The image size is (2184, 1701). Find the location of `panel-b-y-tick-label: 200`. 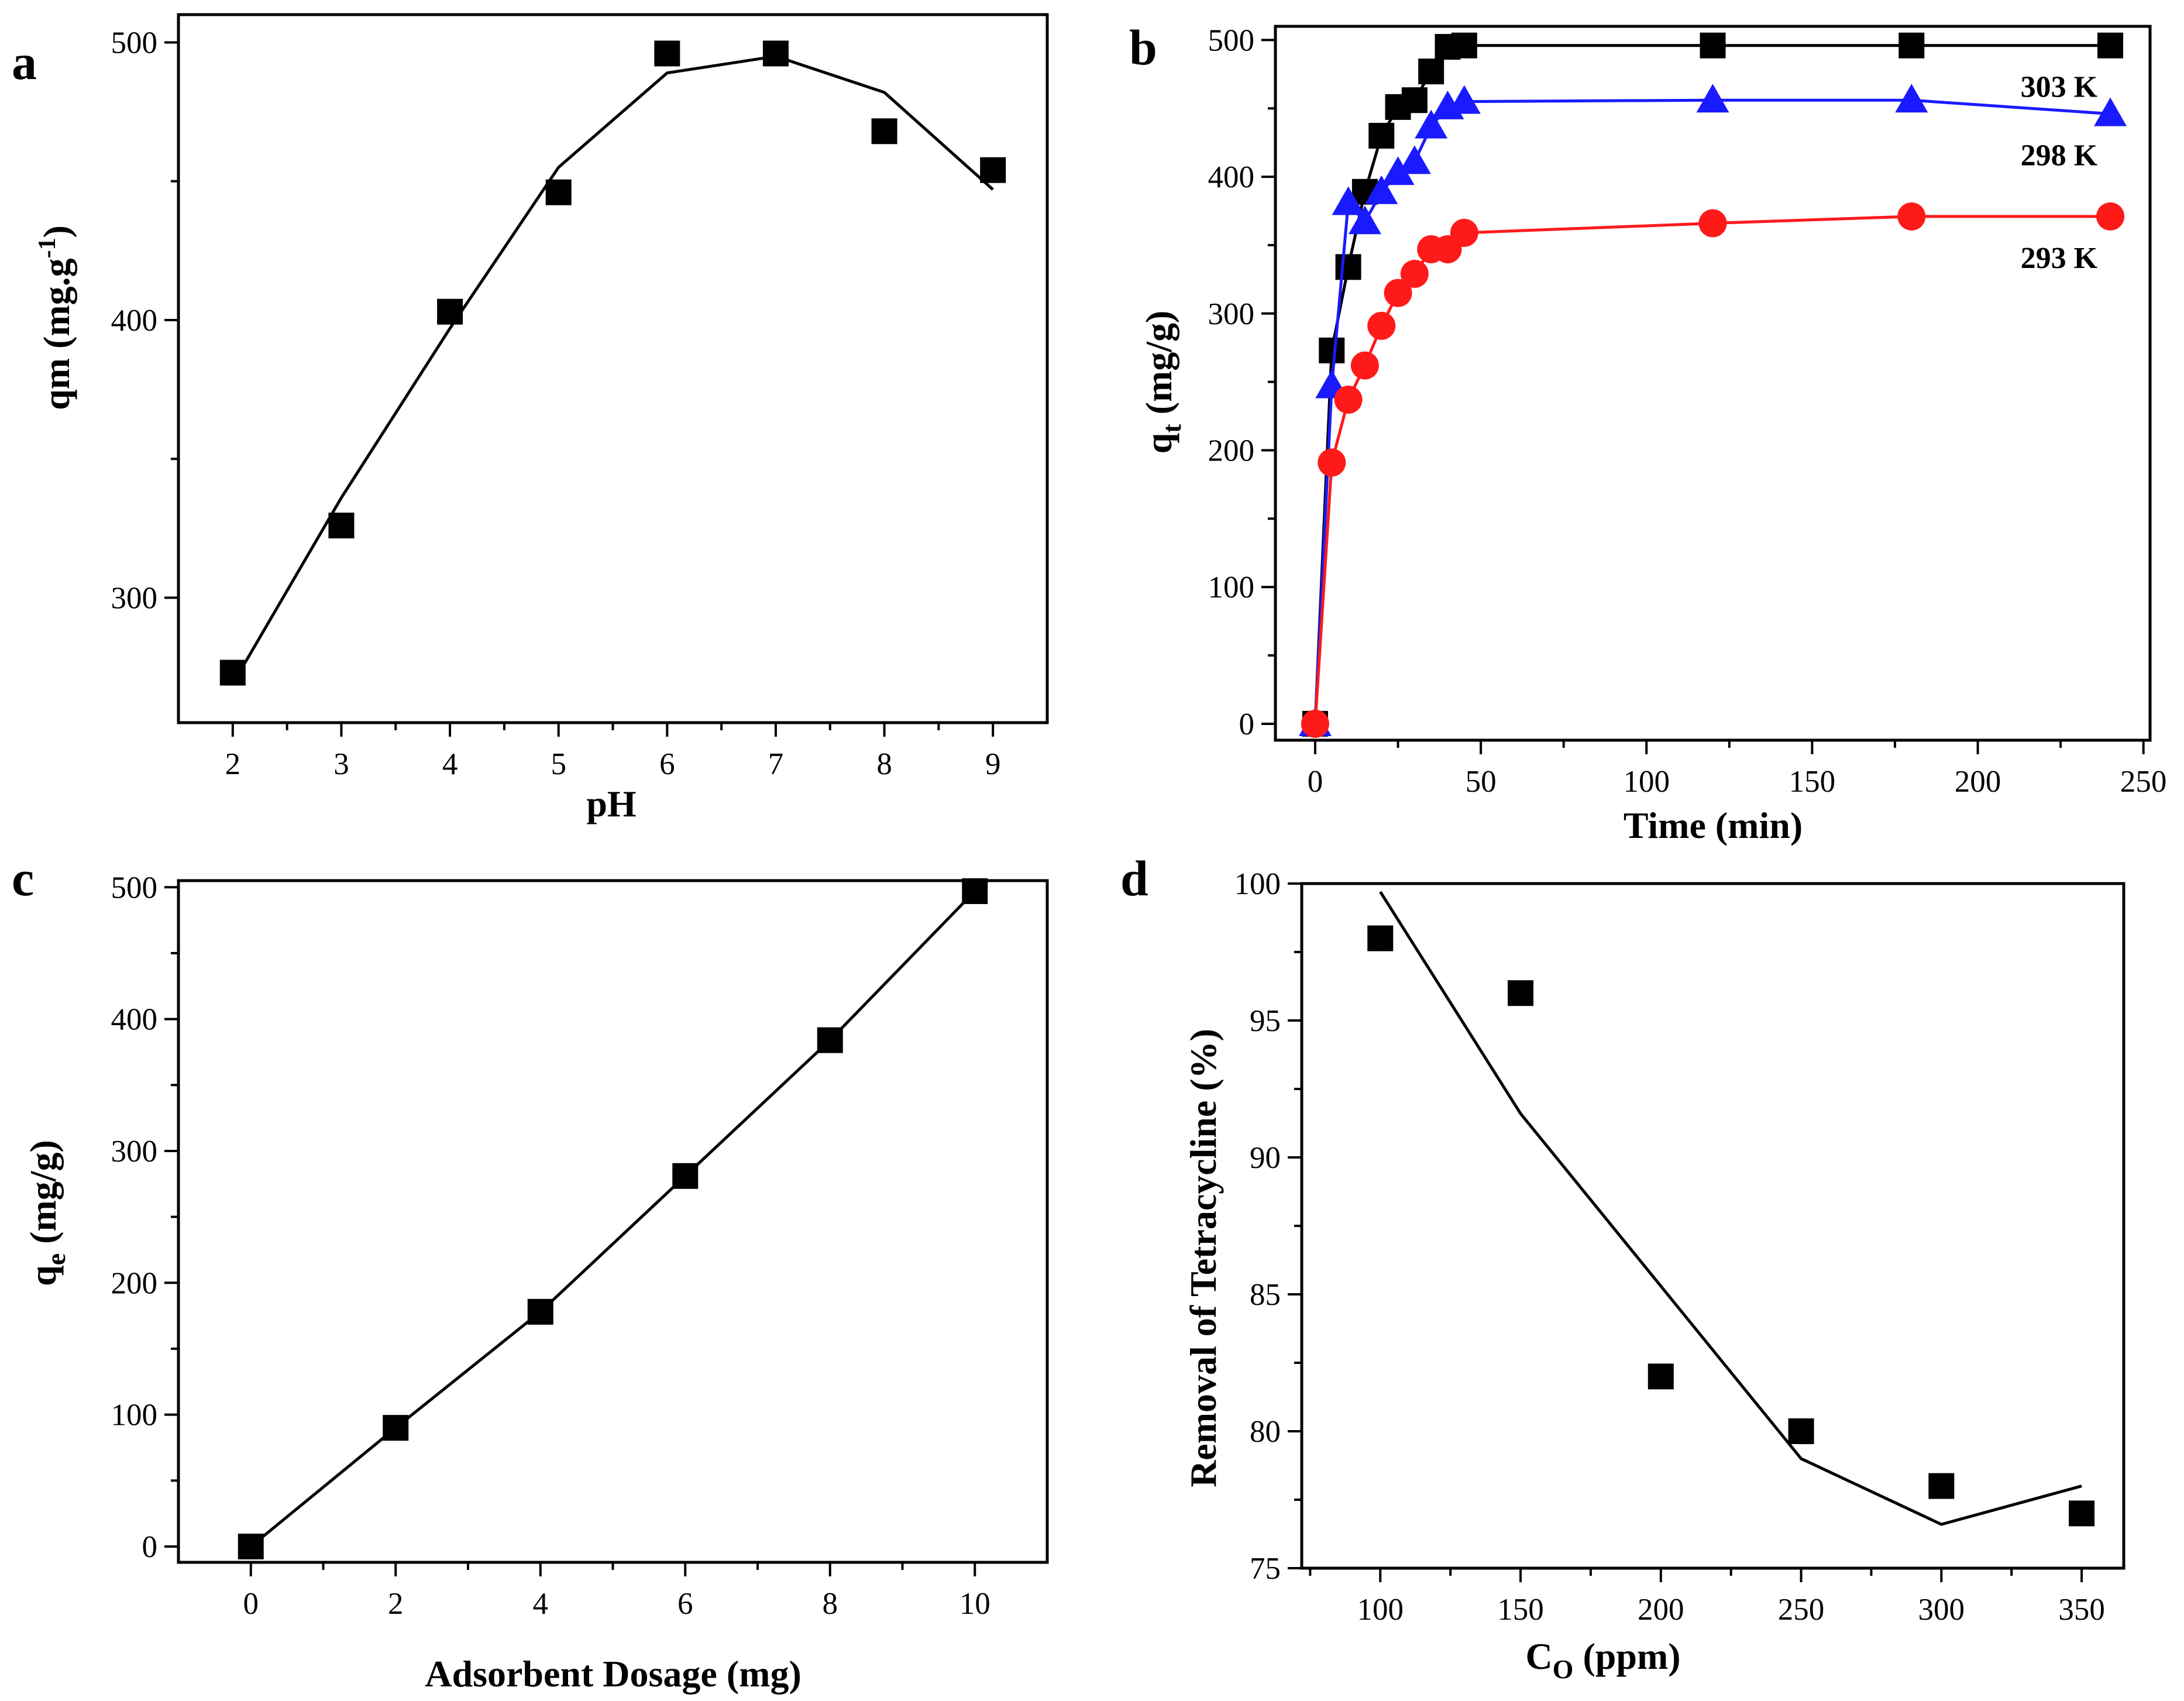

panel-b-y-tick-label: 200 is located at coordinates (1231, 451).